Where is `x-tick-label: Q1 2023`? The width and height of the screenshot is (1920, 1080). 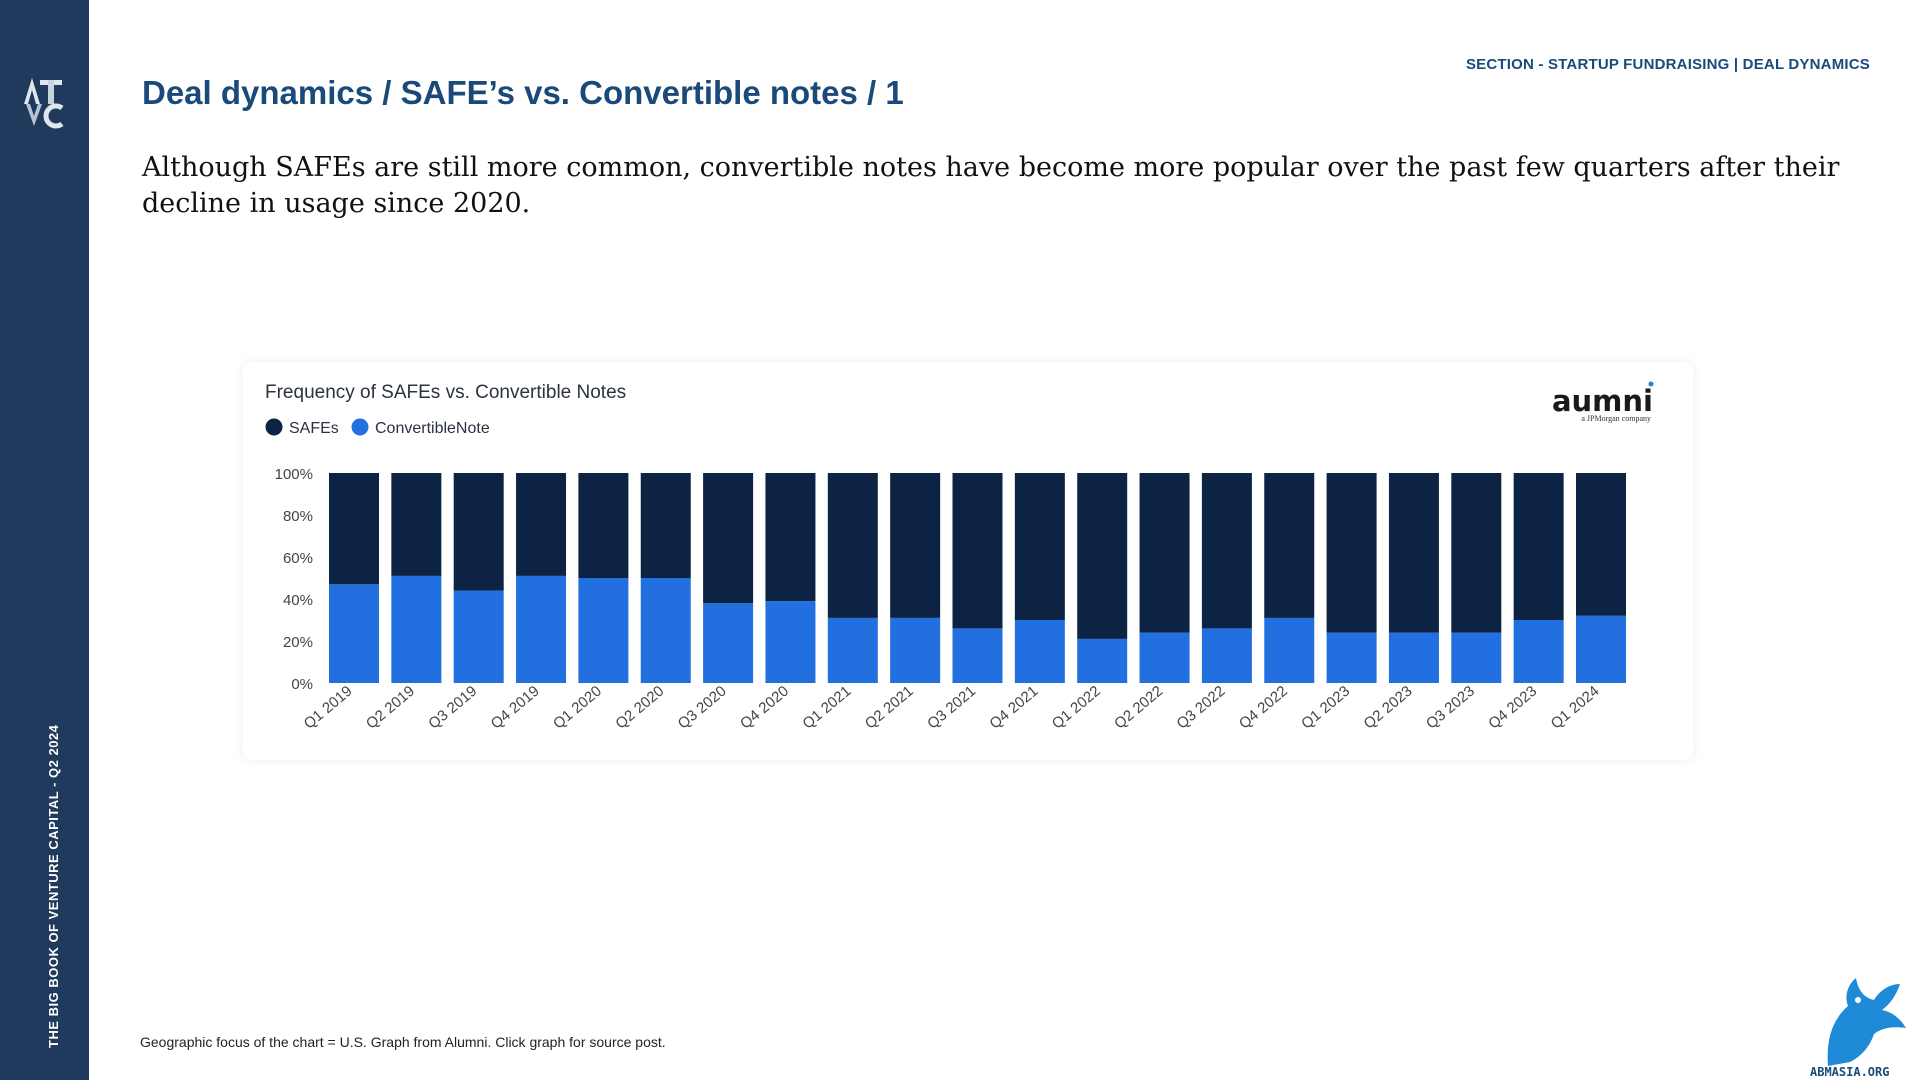
x-tick-label: Q1 2023 is located at coordinates (1325, 708).